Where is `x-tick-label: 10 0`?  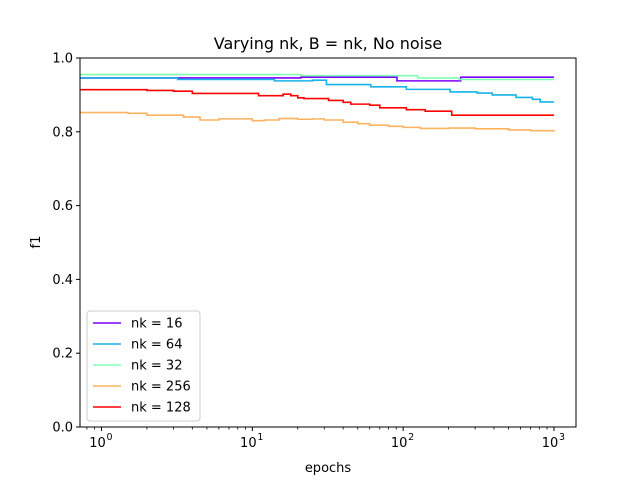 x-tick-label: 10 0 is located at coordinates (100, 441).